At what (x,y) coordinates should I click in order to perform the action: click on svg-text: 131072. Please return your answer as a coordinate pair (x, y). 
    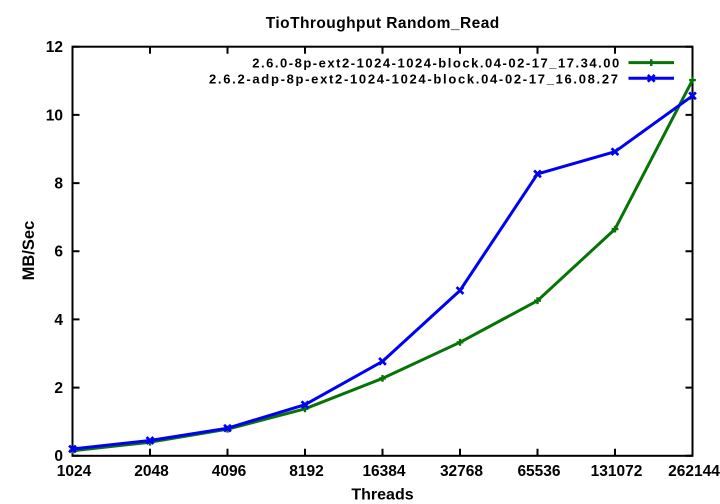
    Looking at the image, I should click on (617, 471).